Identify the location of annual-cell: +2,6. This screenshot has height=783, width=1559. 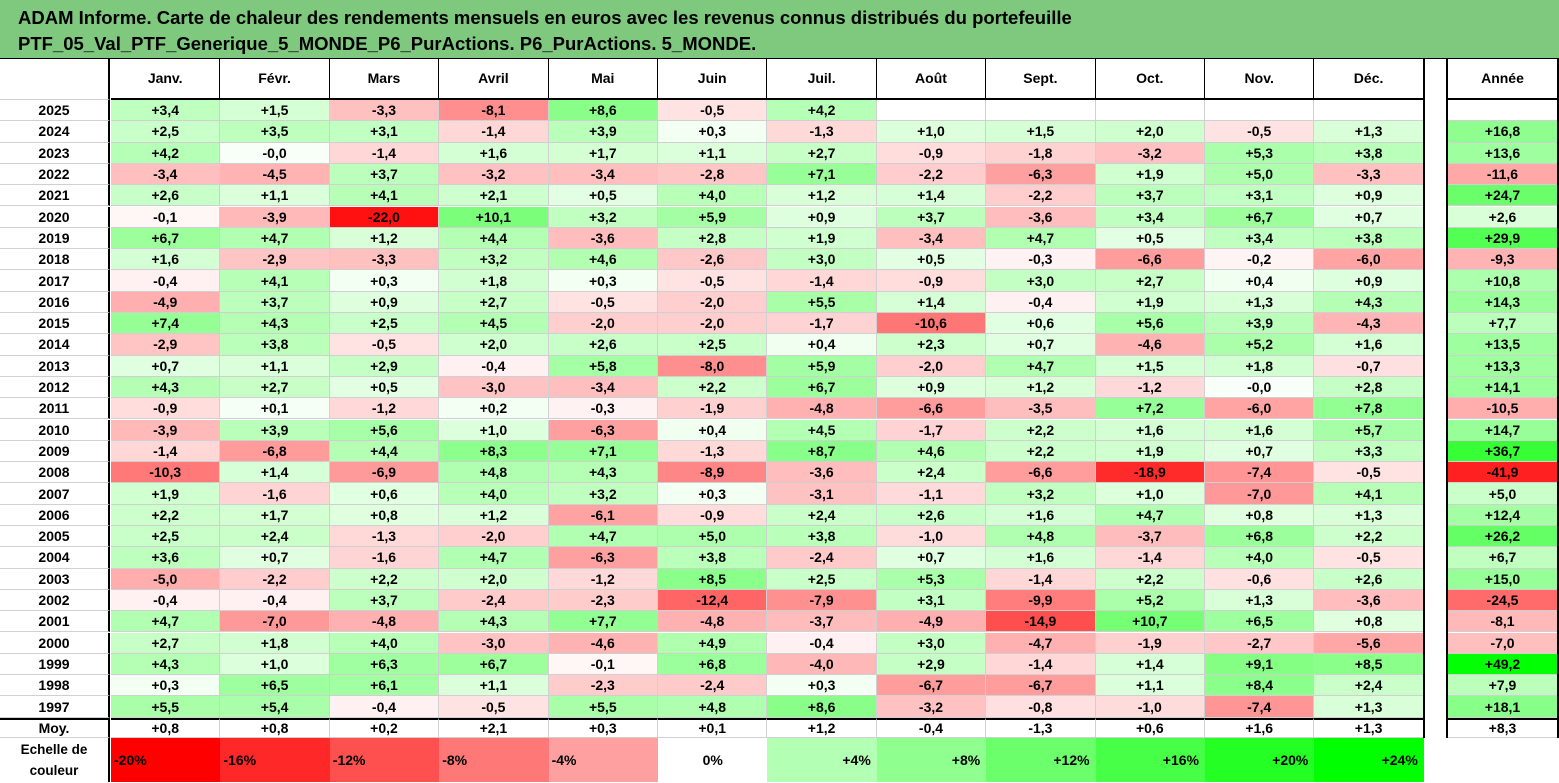
(1503, 217).